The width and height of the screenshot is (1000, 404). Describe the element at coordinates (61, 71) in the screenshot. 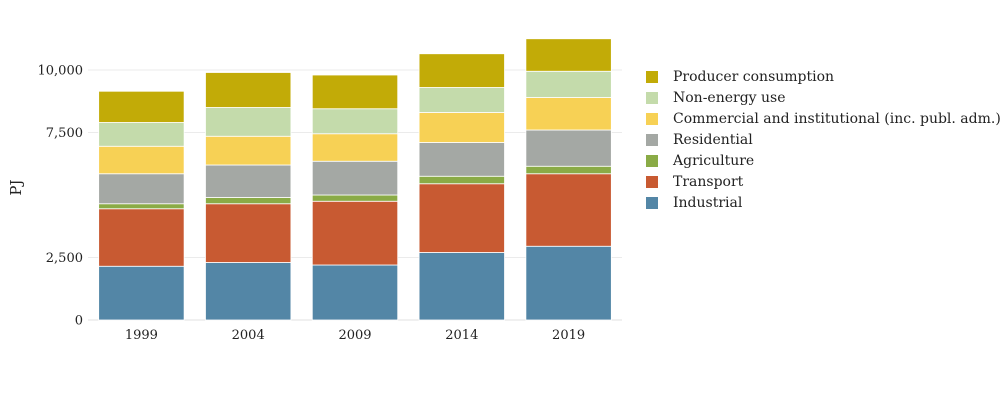

I see `y-tick-label: 10,000` at that location.